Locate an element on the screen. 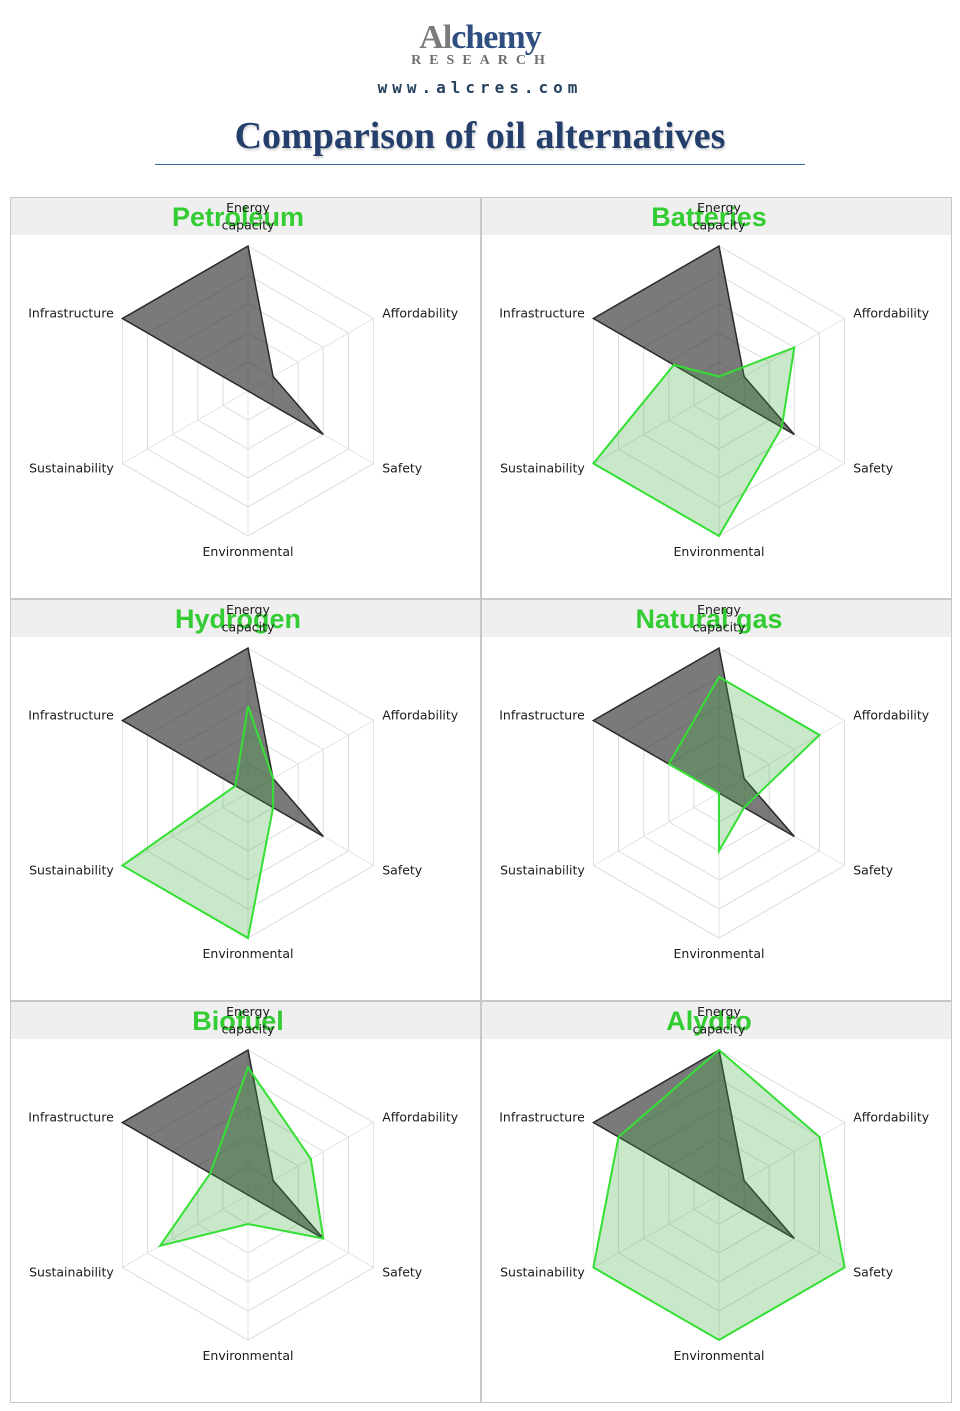 This screenshot has height=1411, width=960. panel-title: Petroleum is located at coordinates (238, 217).